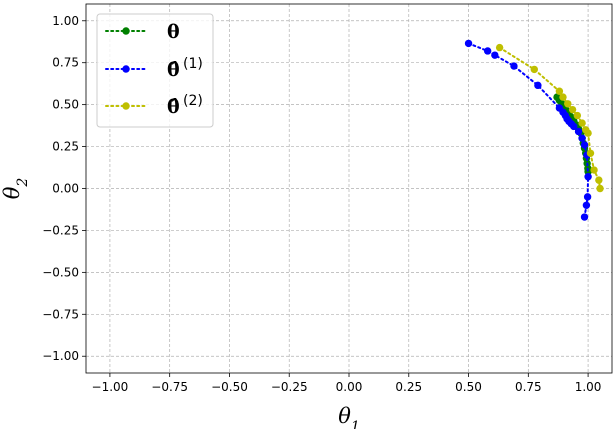  What do you see at coordinates (528, 387) in the screenshot?
I see `x-tick-label: 0.75` at bounding box center [528, 387].